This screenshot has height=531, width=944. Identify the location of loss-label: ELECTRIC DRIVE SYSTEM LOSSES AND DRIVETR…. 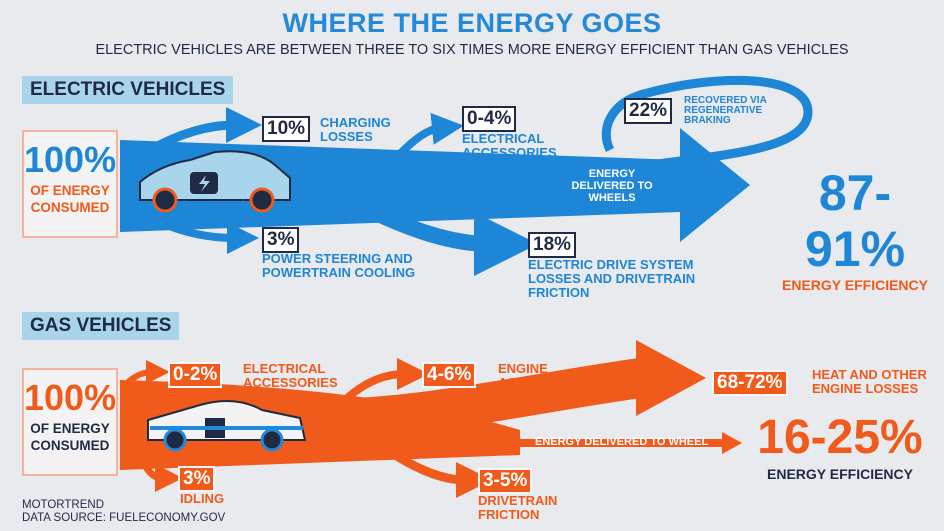
(612, 278).